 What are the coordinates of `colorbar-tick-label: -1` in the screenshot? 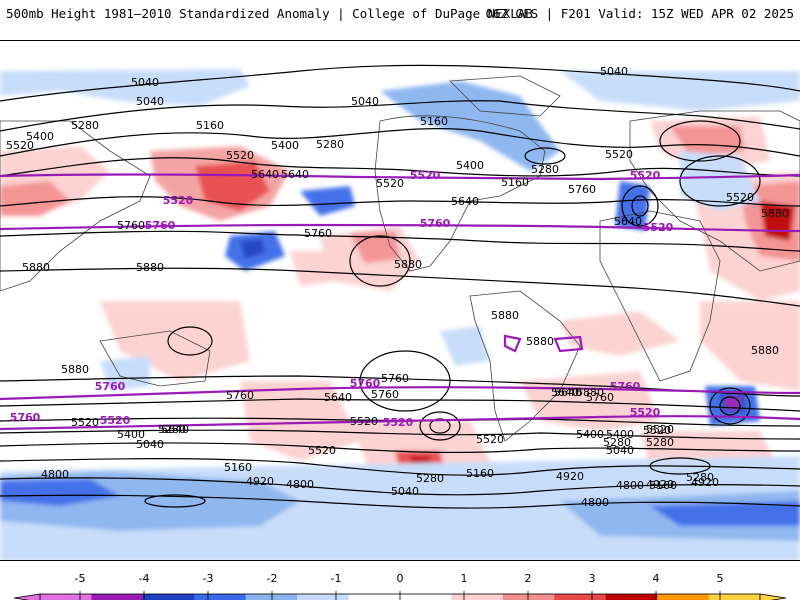 It's located at (336, 578).